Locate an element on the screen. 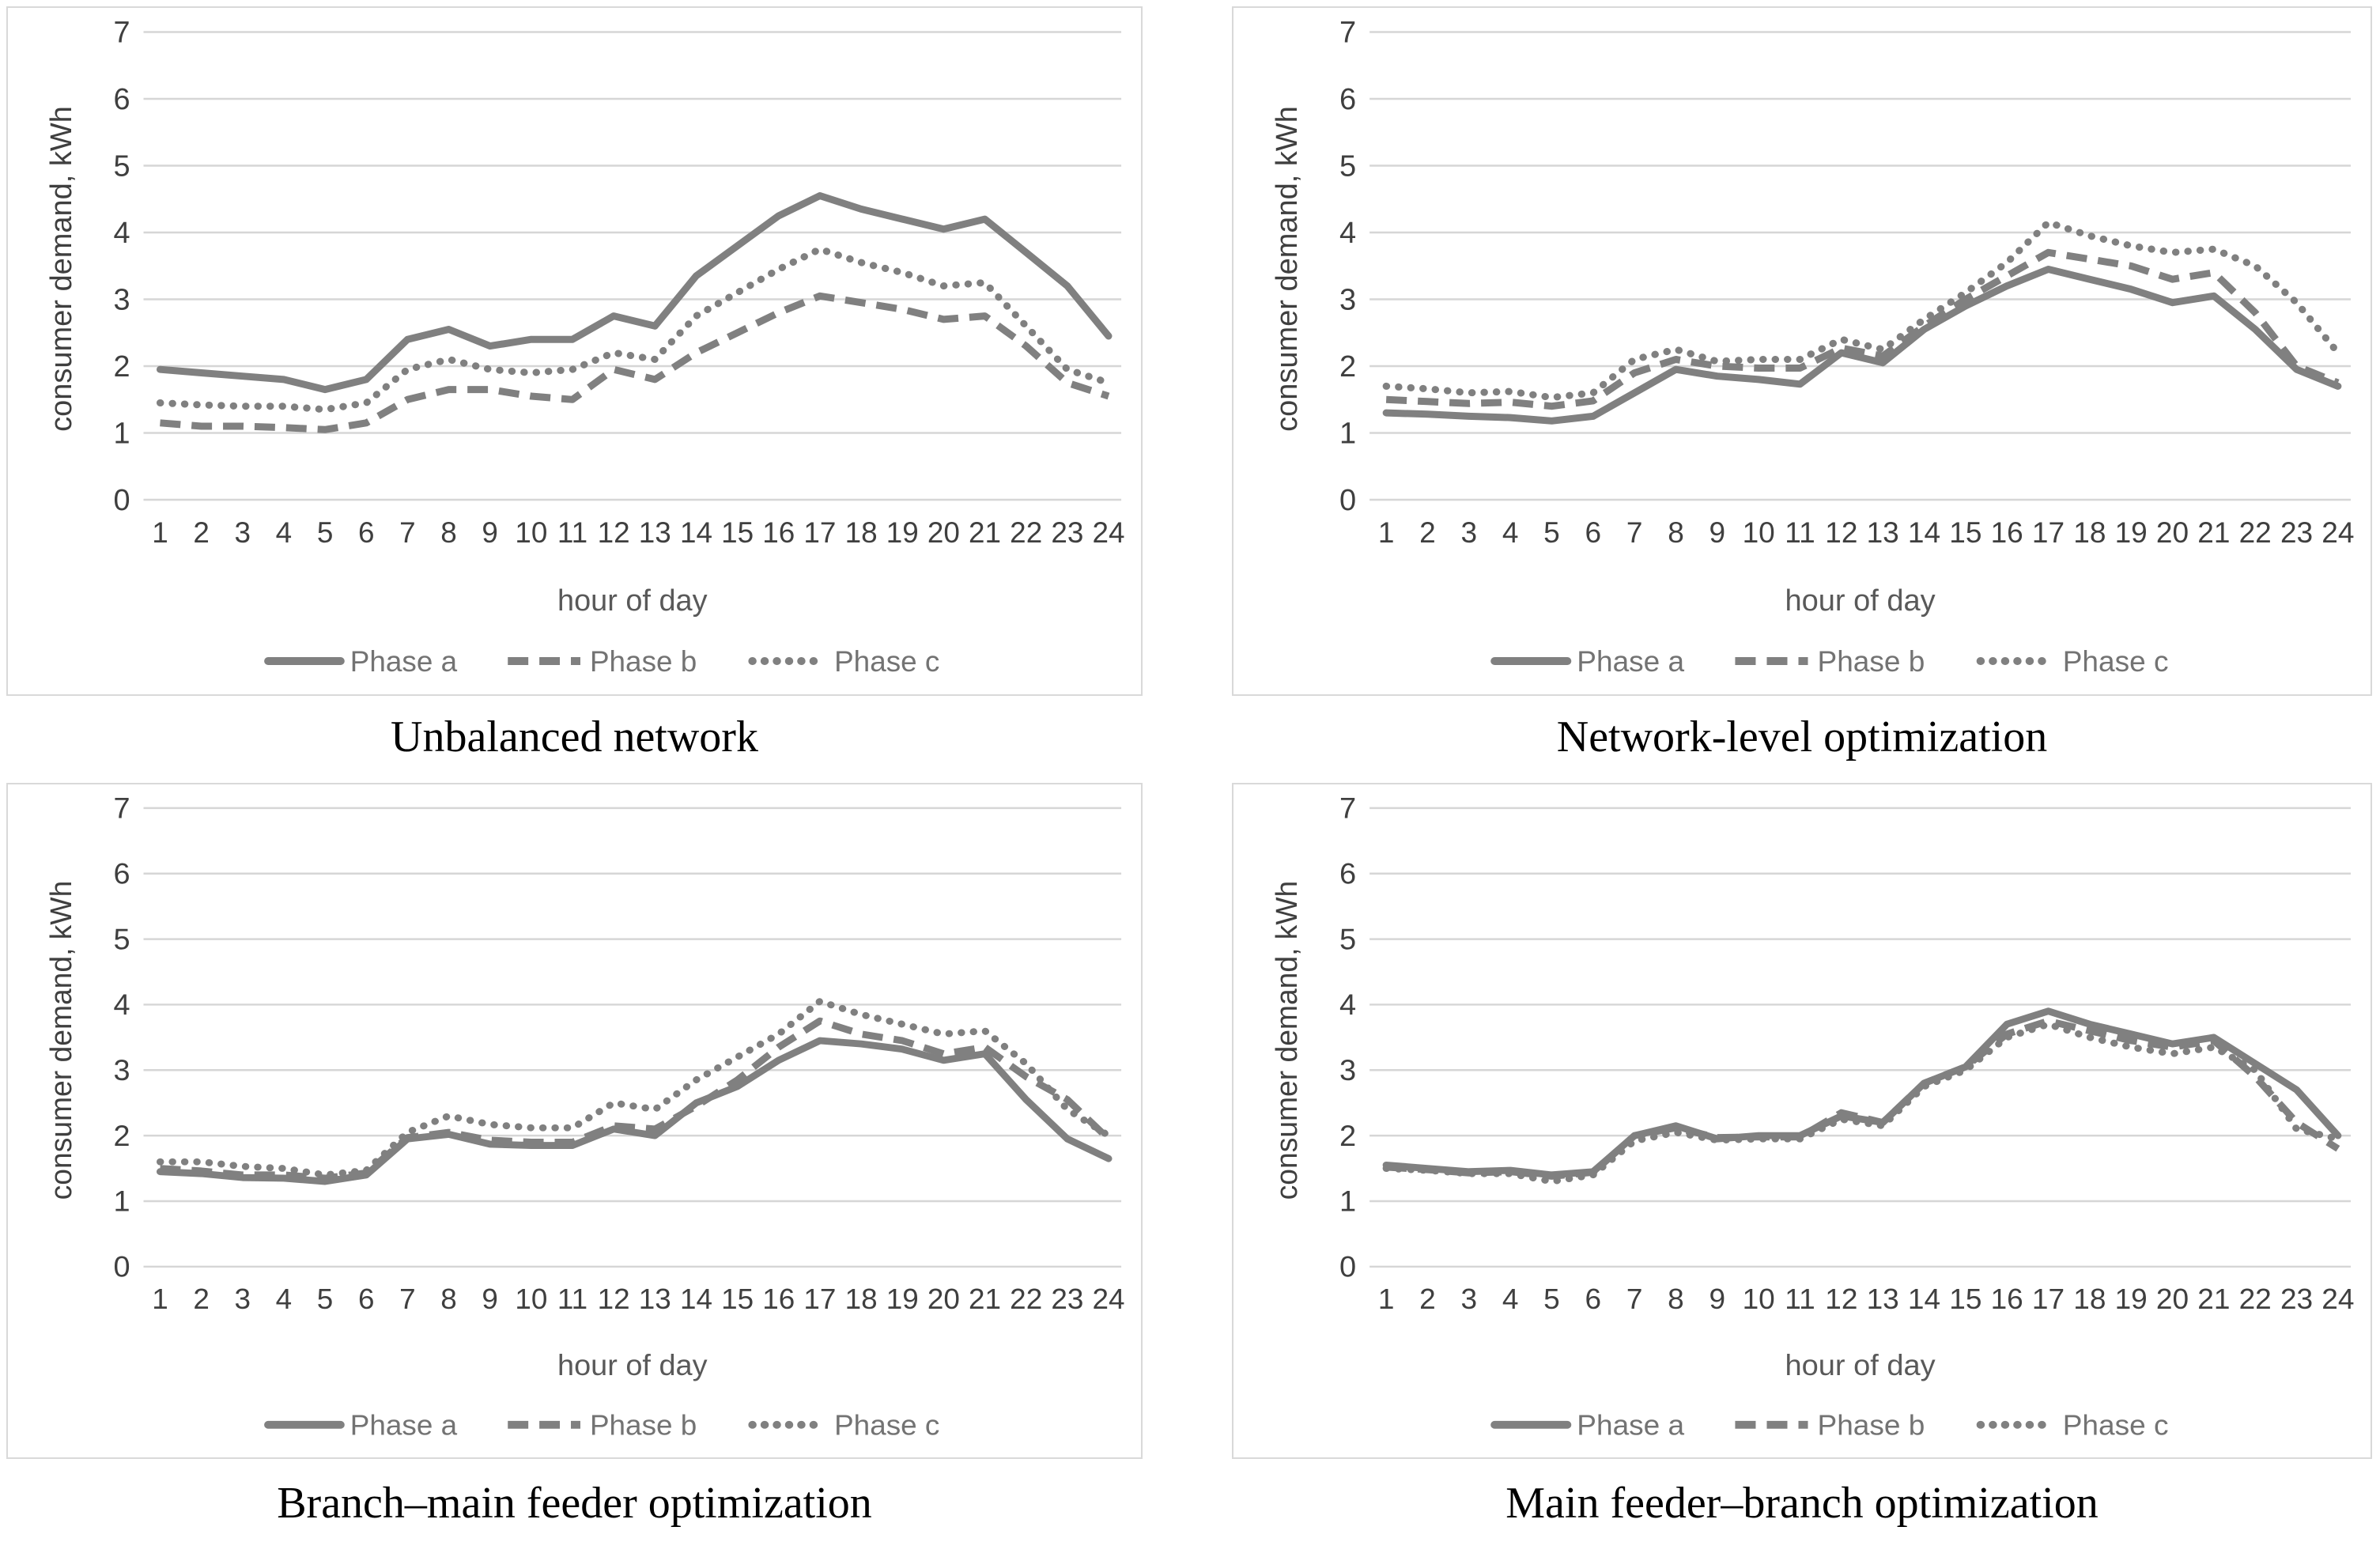  caption-branch-main-feeder-optimization: Branch–main feeder optimization is located at coordinates (574, 1504).